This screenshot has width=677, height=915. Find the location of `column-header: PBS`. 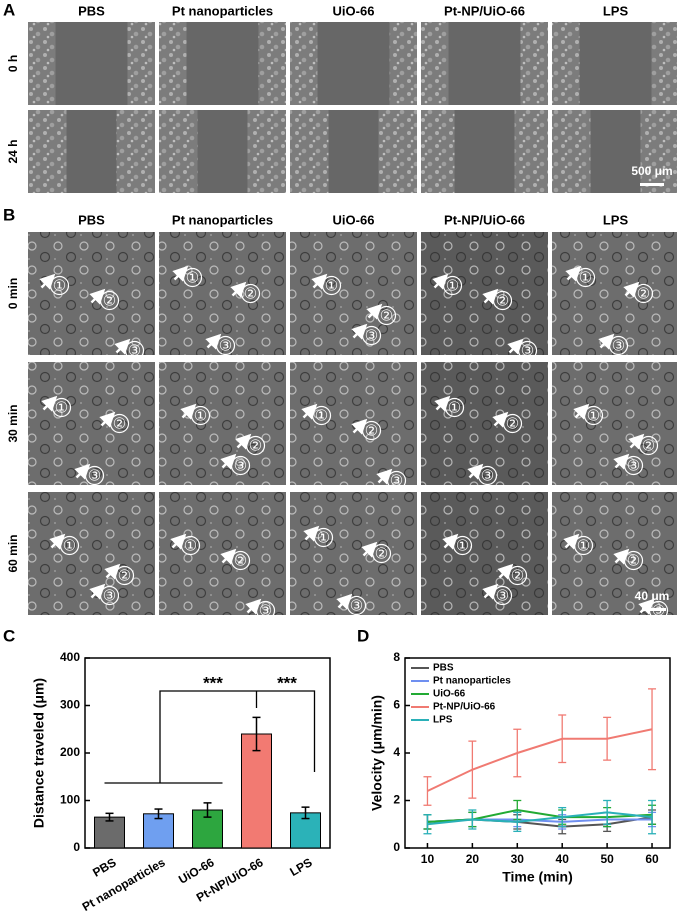

column-header: PBS is located at coordinates (91, 10).